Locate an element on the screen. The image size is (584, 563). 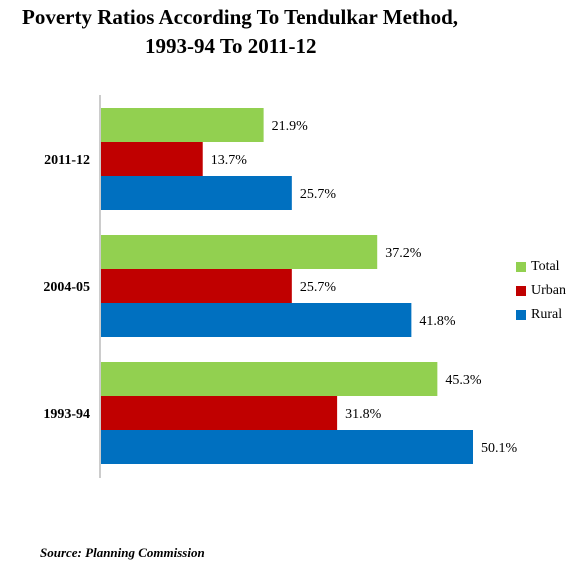
source-note: Source: Planning Commission is located at coordinates (122, 552).